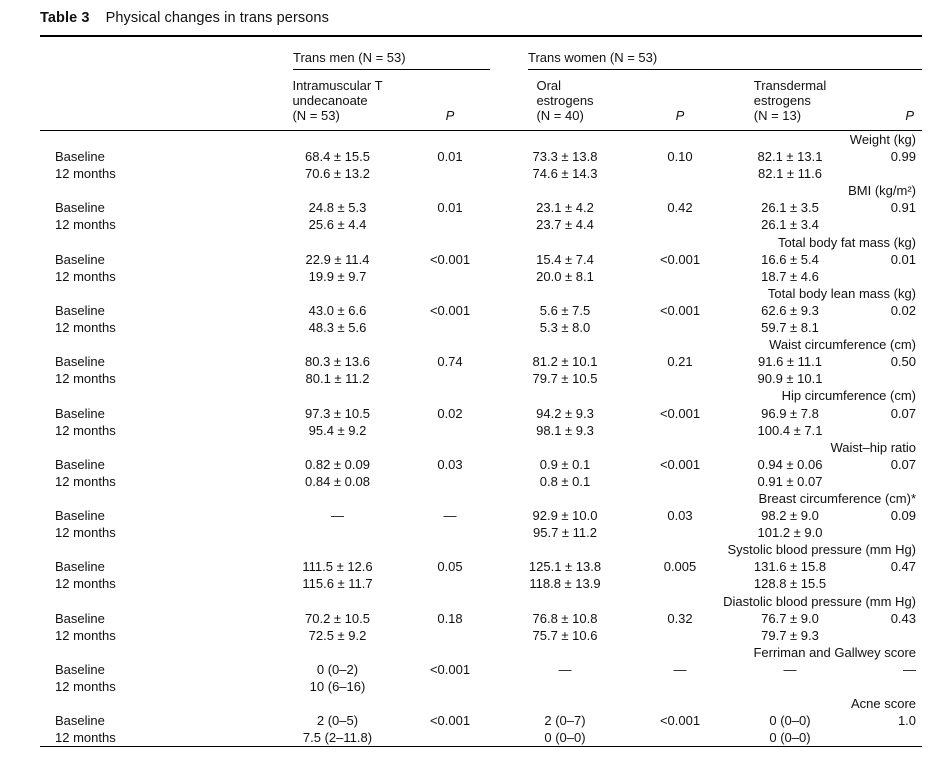  I want to click on table-label: Table 3, so click(65, 18).